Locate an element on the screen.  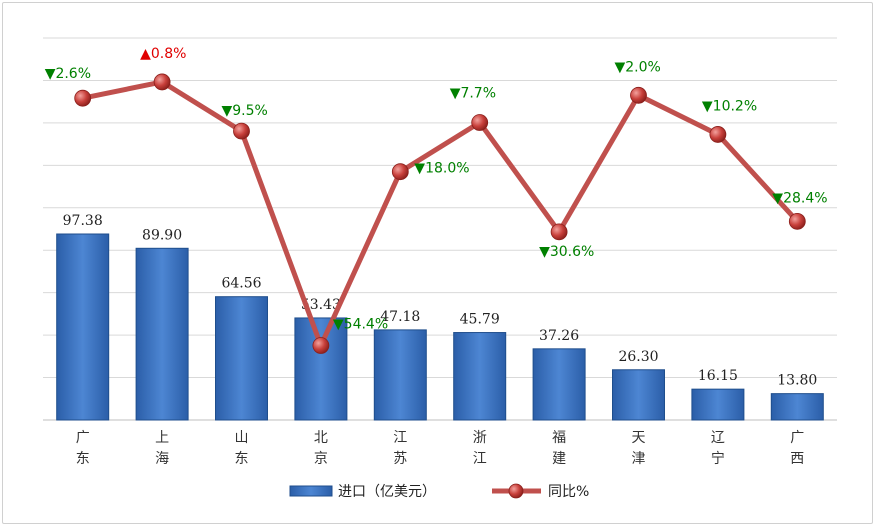
yoy-value-label: ▼7.7% is located at coordinates (473, 94).